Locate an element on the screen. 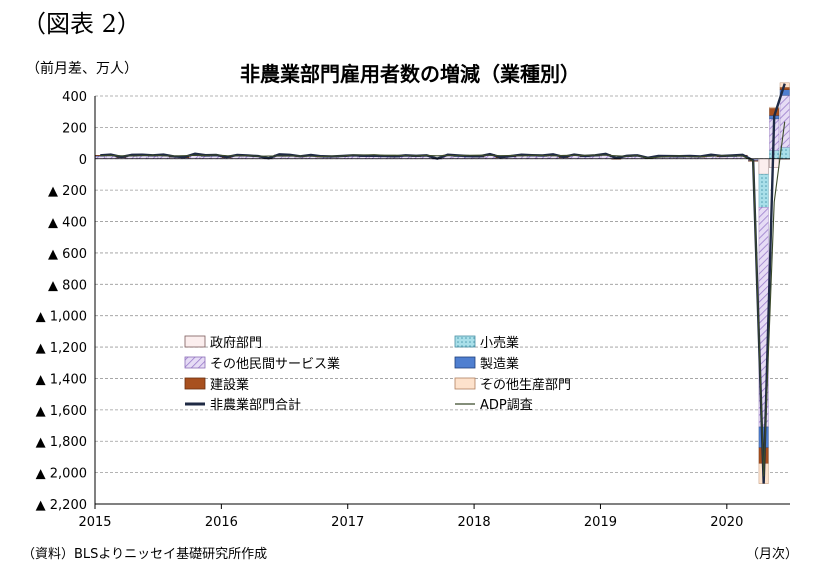  y-tick-label: 400 is located at coordinates (74, 97).